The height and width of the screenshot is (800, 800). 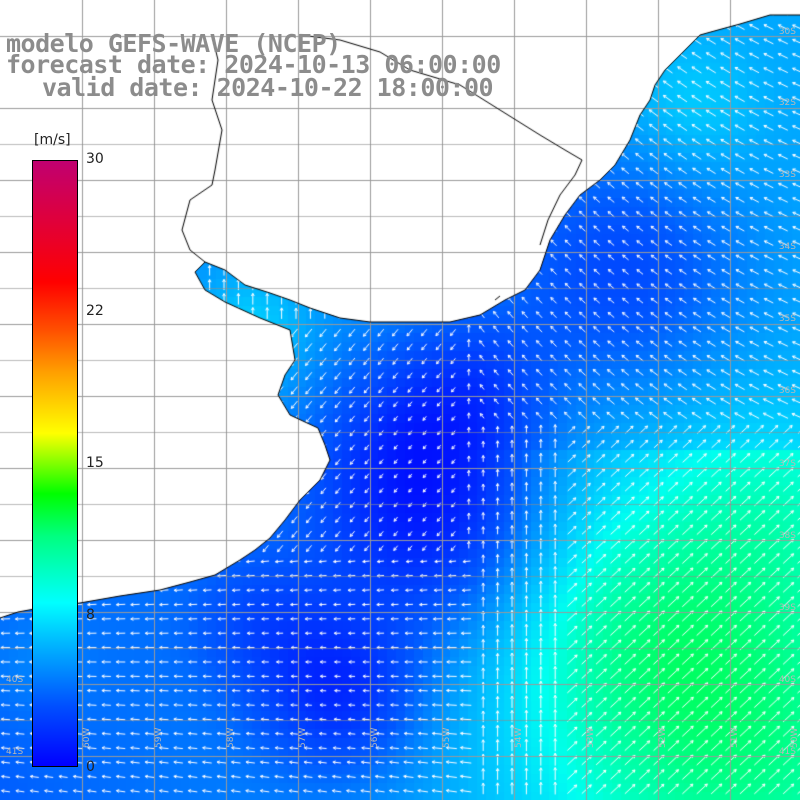 What do you see at coordinates (87, 737) in the screenshot?
I see `lon-label-bottom: 60W` at bounding box center [87, 737].